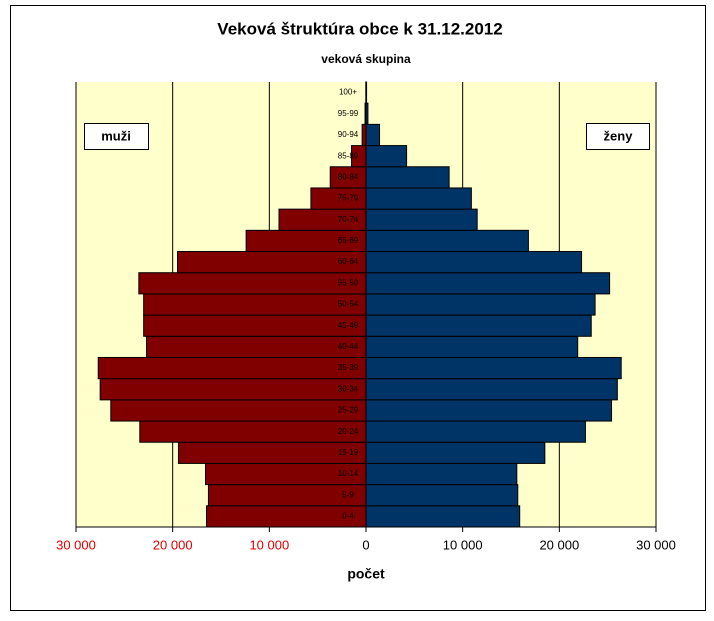 The image size is (714, 621). Describe the element at coordinates (348, 92) in the screenshot. I see `category-label: 100+` at that location.